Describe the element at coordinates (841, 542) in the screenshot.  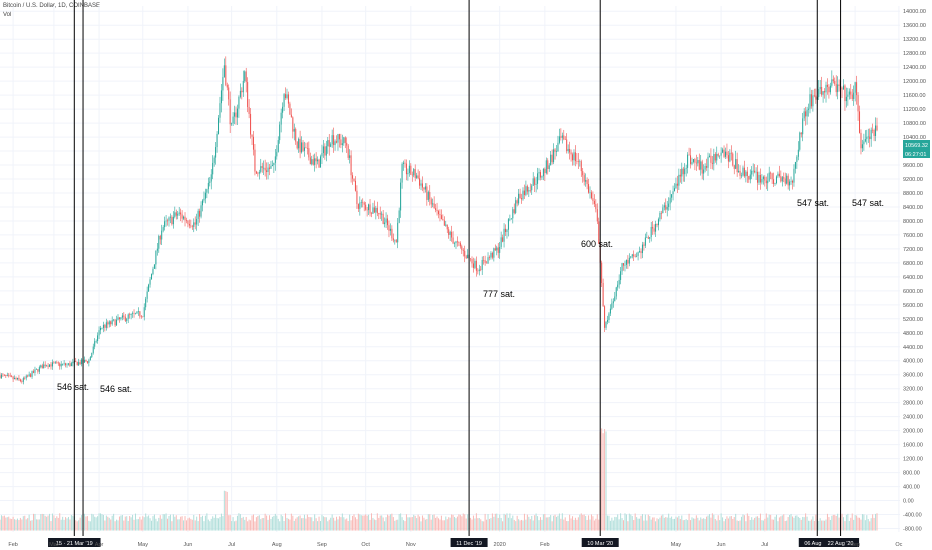
I see `marker-date-box` at that location.